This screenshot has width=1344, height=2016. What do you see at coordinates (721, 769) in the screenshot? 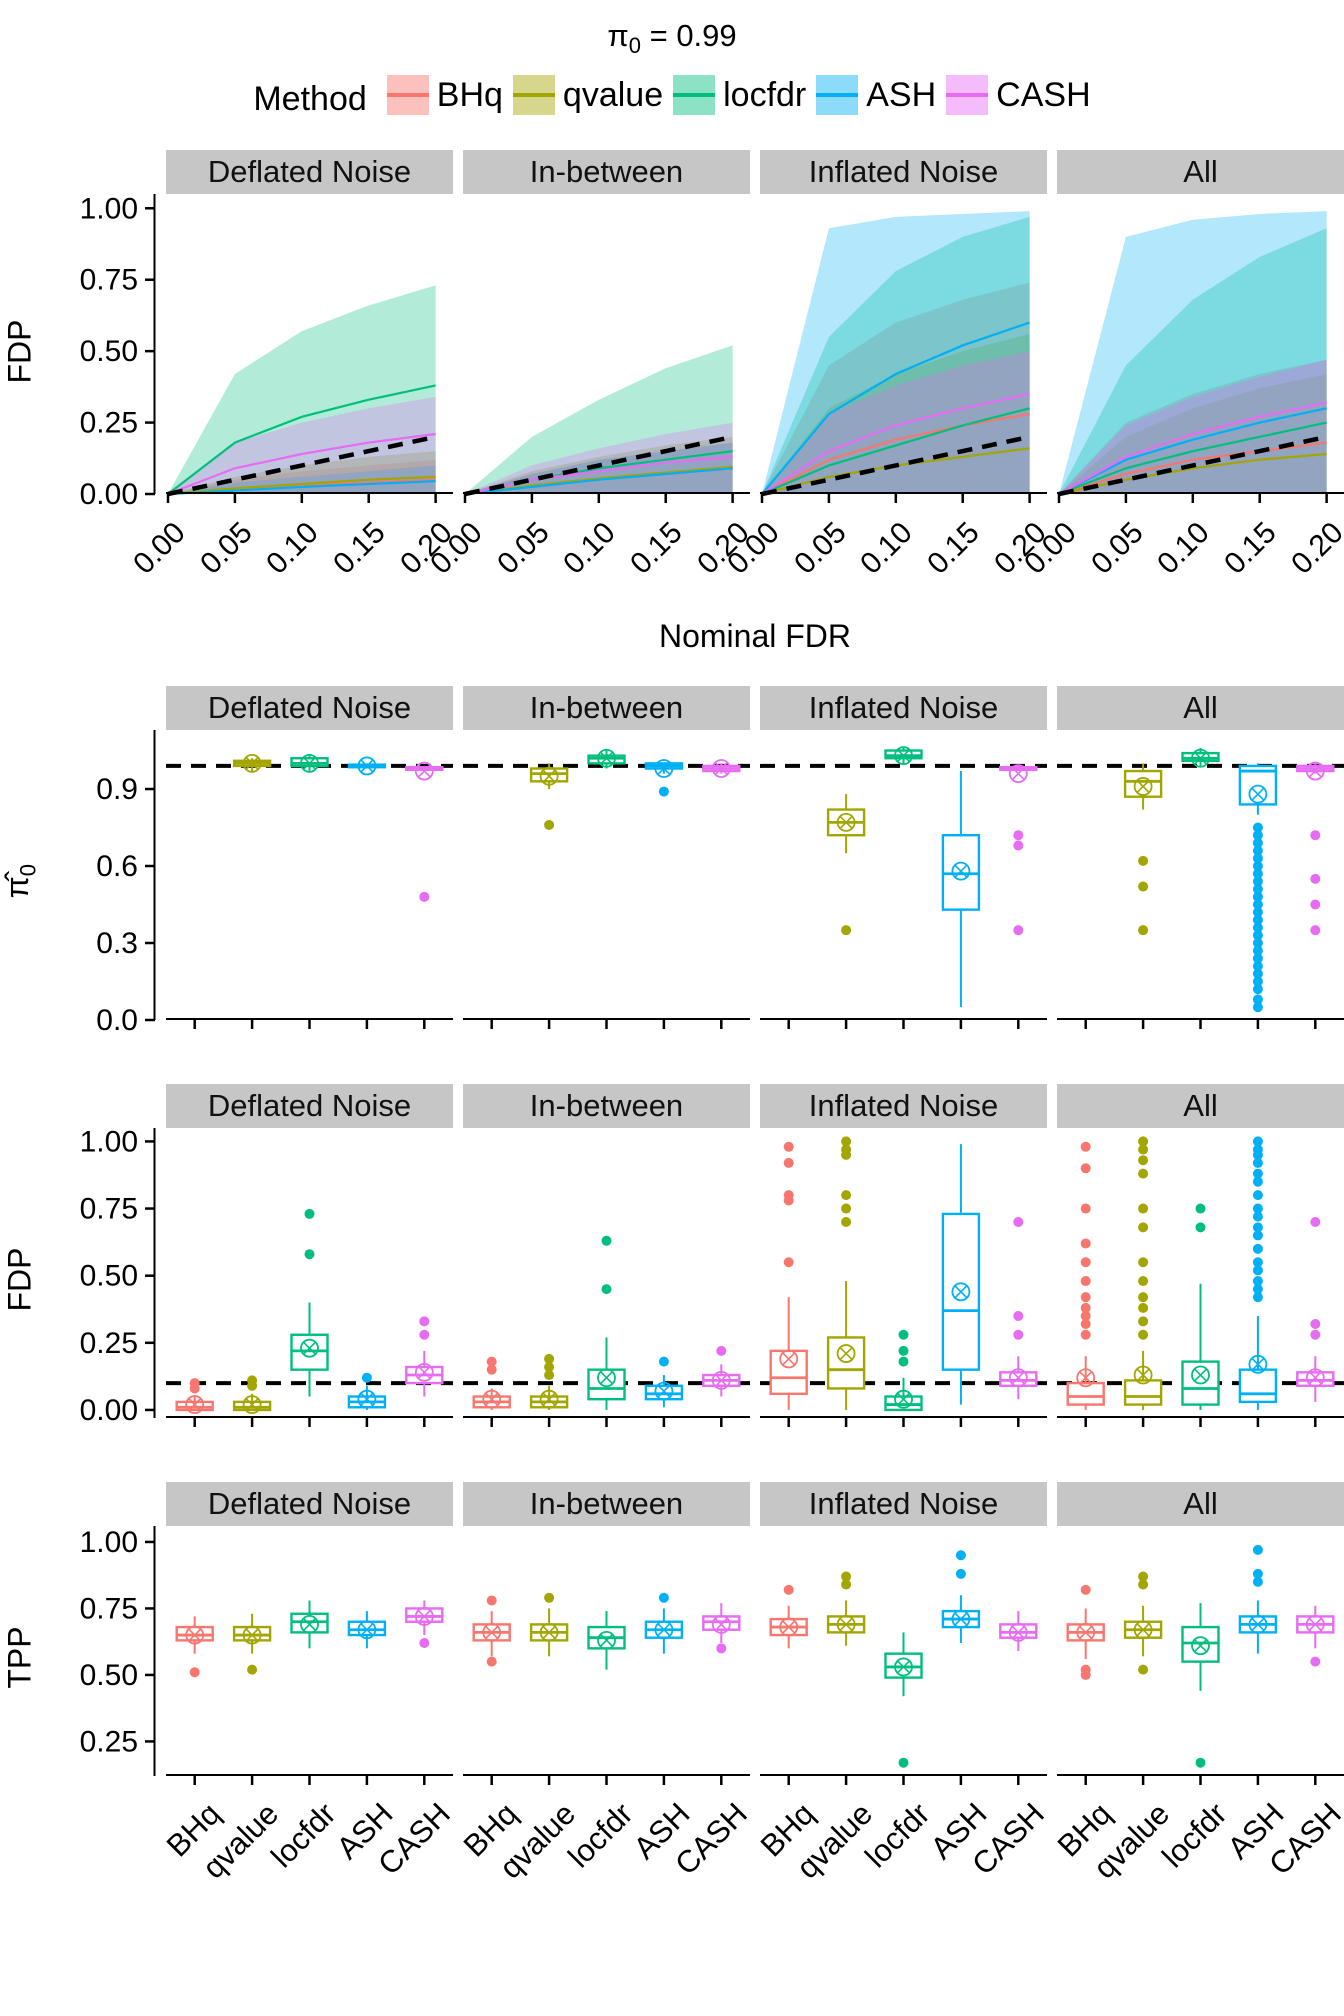
I see `boxplot-CASH` at bounding box center [721, 769].